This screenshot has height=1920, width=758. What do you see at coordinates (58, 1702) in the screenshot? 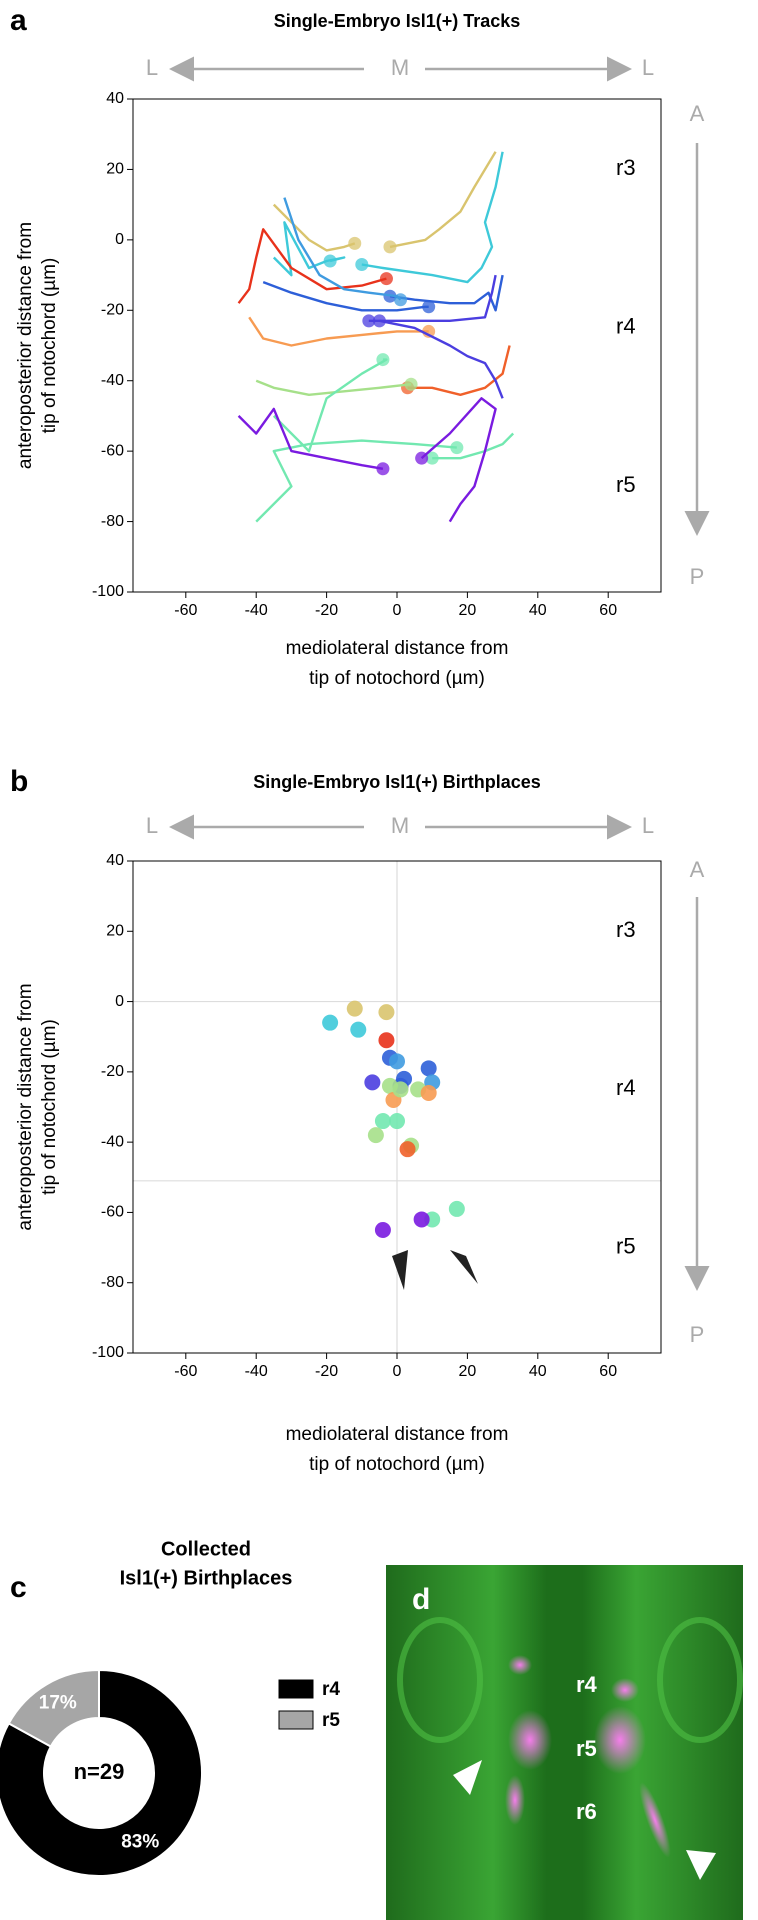
I see `slice-label: 17%` at bounding box center [58, 1702].